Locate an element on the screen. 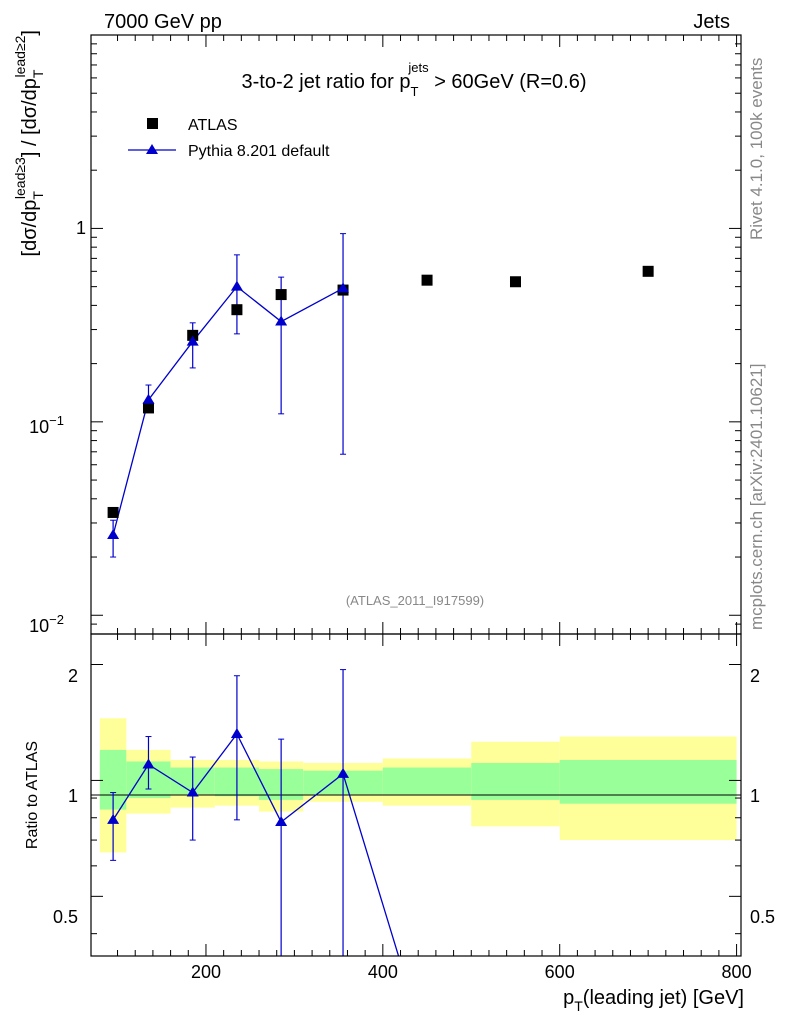 This screenshot has width=786, height=1024. x-tick-label: 200 is located at coordinates (206, 972).